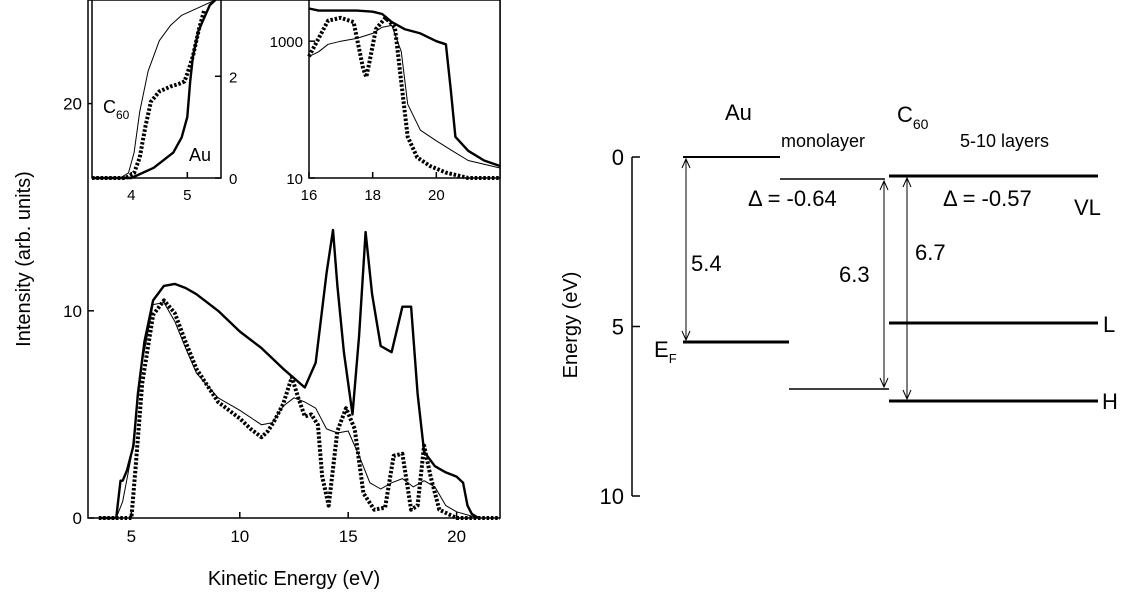 This screenshot has width=1132, height=596. I want to click on inset-left-y-tick-label: 0, so click(233, 179).